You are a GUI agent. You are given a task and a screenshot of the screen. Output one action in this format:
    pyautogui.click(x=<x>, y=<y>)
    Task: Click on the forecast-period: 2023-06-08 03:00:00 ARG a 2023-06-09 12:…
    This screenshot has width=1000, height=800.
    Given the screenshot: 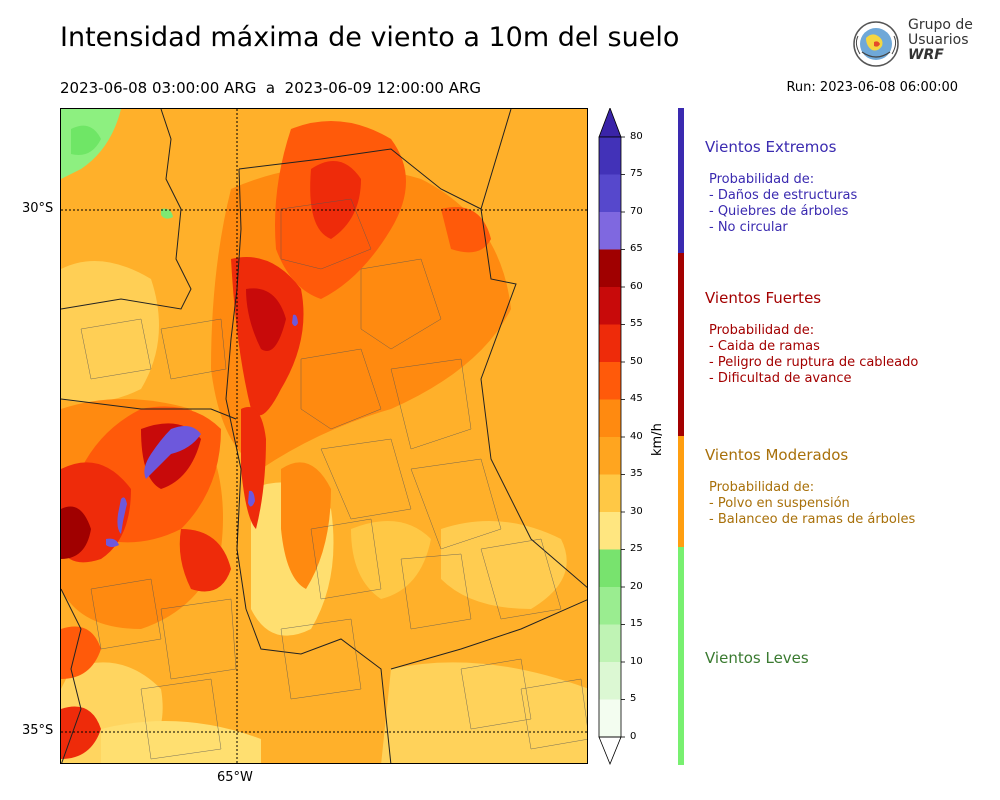 What is the action you would take?
    pyautogui.click(x=271, y=88)
    